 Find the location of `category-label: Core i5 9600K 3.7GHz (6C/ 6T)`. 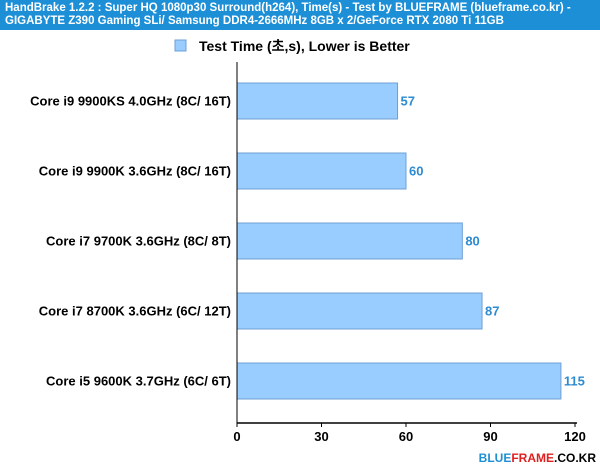

category-label: Core i5 9600K 3.7GHz (6C/ 6T) is located at coordinates (138, 381).